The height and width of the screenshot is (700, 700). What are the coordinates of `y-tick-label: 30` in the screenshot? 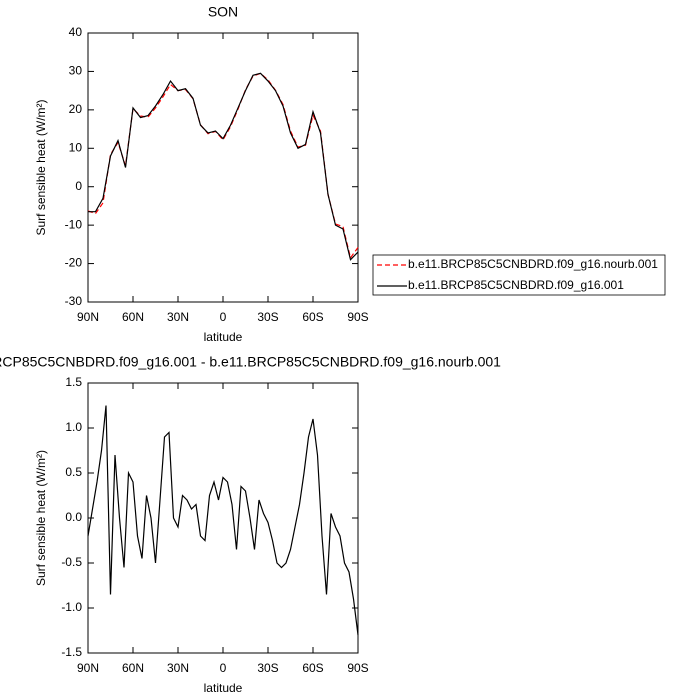 It's located at (76, 71).